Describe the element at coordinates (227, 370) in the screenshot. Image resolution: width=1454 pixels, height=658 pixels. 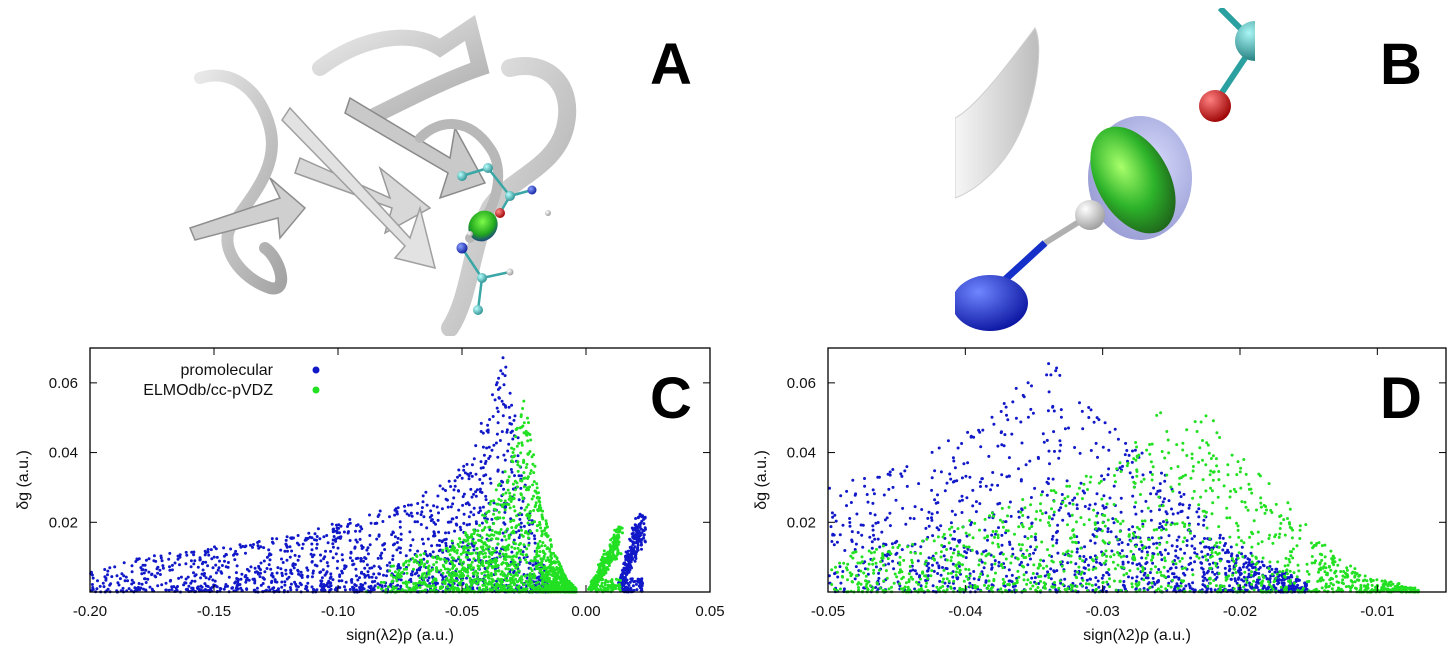
I see `legend-label: promolecular` at that location.